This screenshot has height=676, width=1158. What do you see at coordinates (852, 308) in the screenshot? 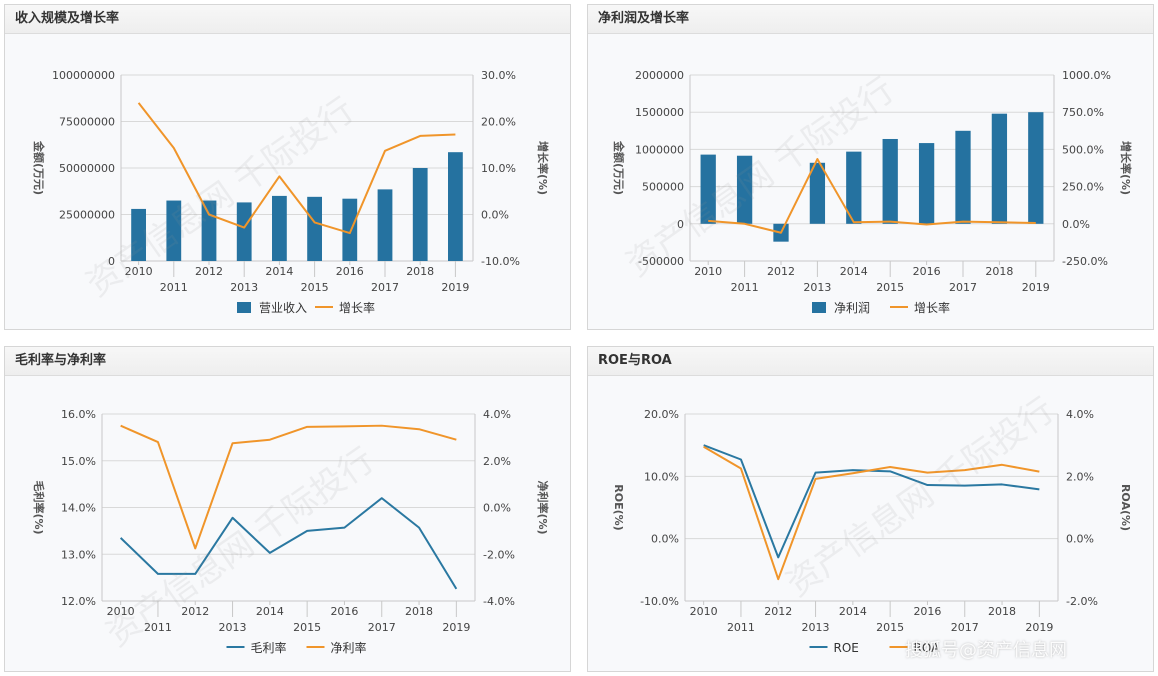
I see `legend-label: 净利润` at bounding box center [852, 308].